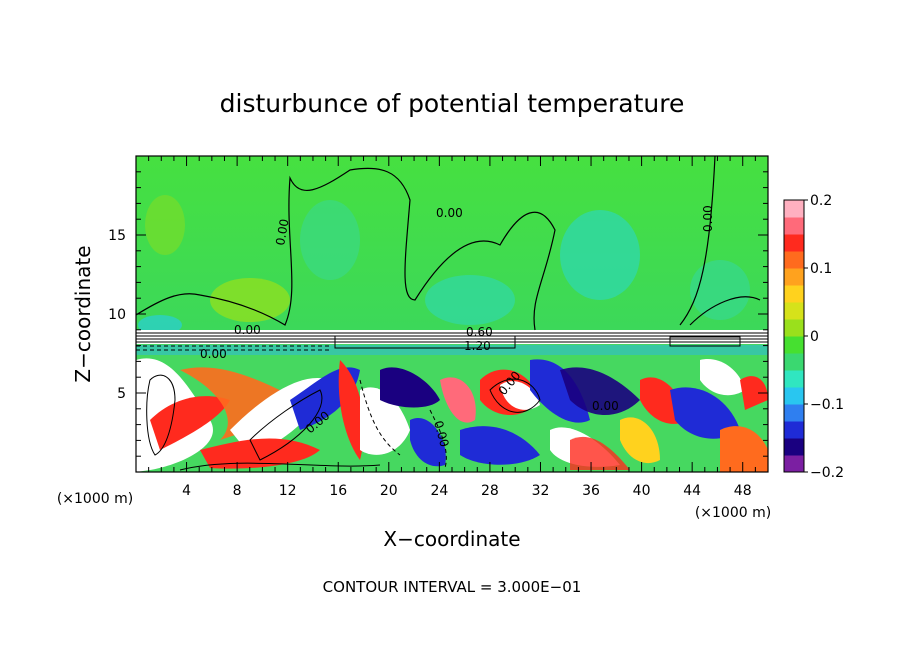 The image size is (904, 654). What do you see at coordinates (288, 491) in the screenshot?
I see `x-tick-label: 12` at bounding box center [288, 491].